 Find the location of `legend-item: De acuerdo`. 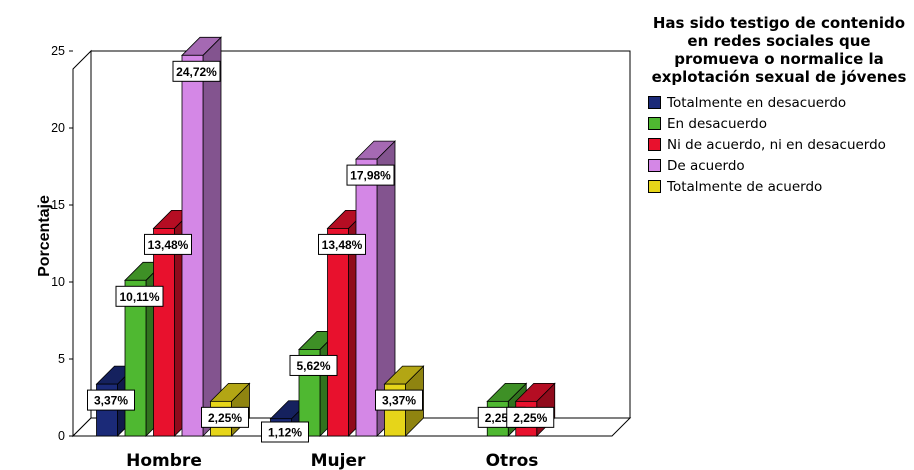

legend-item: De acuerdo is located at coordinates (779, 165).